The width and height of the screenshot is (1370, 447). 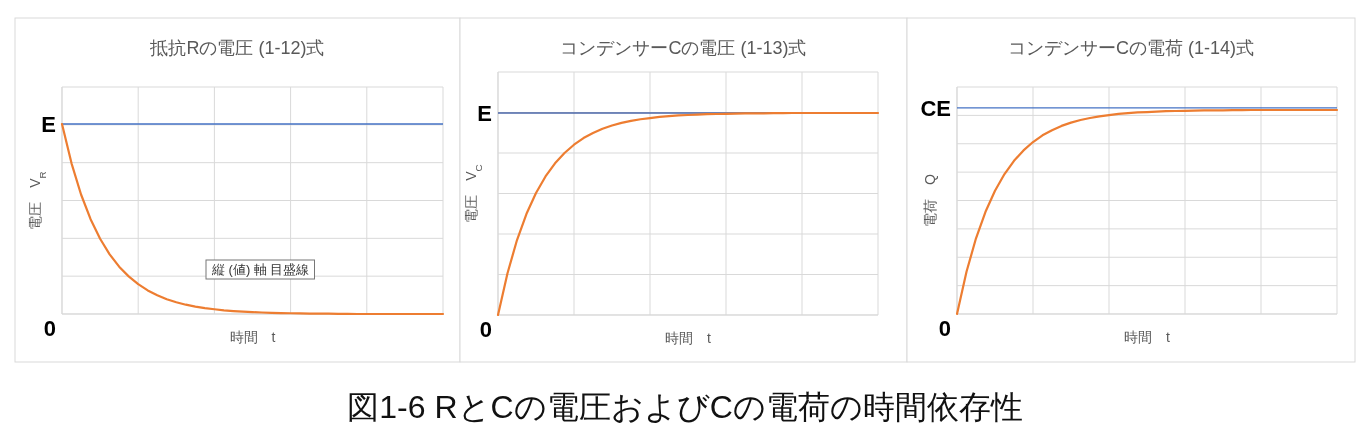 What do you see at coordinates (683, 48) in the screenshot?
I see `chart-title: コンデンサーCの電圧 (1-13)式` at bounding box center [683, 48].